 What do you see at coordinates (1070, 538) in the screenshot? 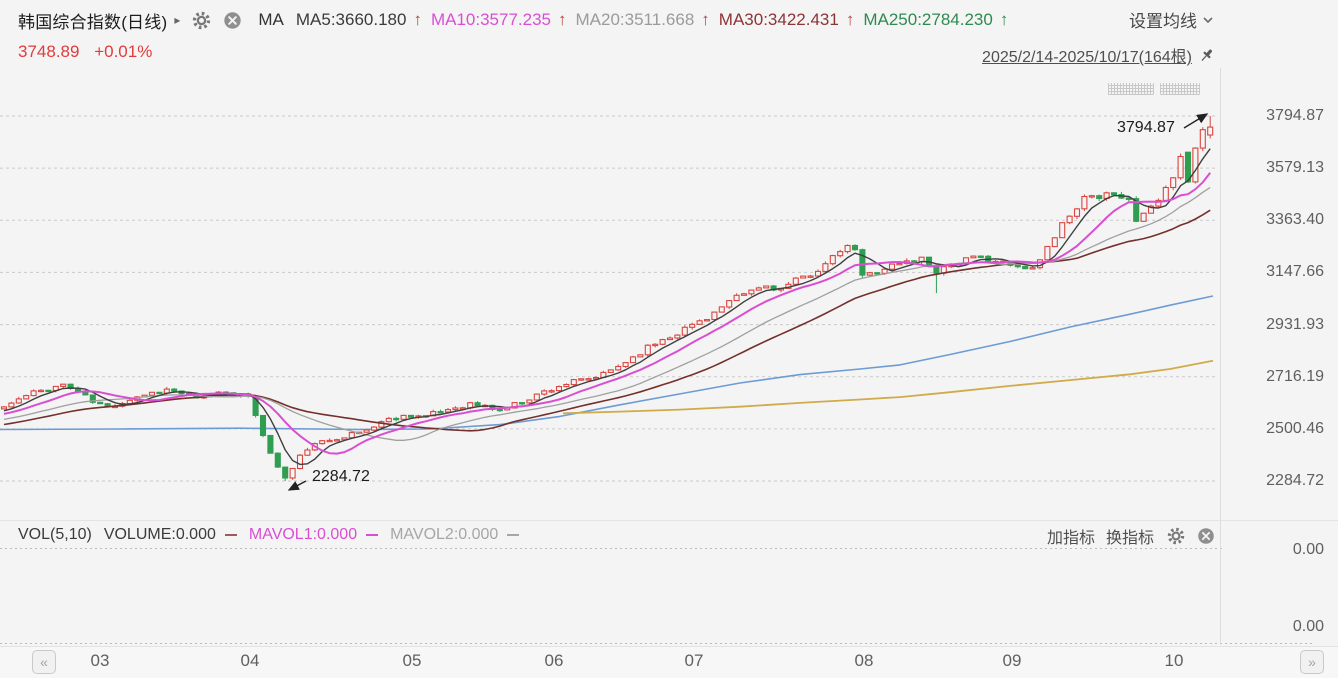
I see `add-indicator-button: 加指标` at bounding box center [1070, 538].